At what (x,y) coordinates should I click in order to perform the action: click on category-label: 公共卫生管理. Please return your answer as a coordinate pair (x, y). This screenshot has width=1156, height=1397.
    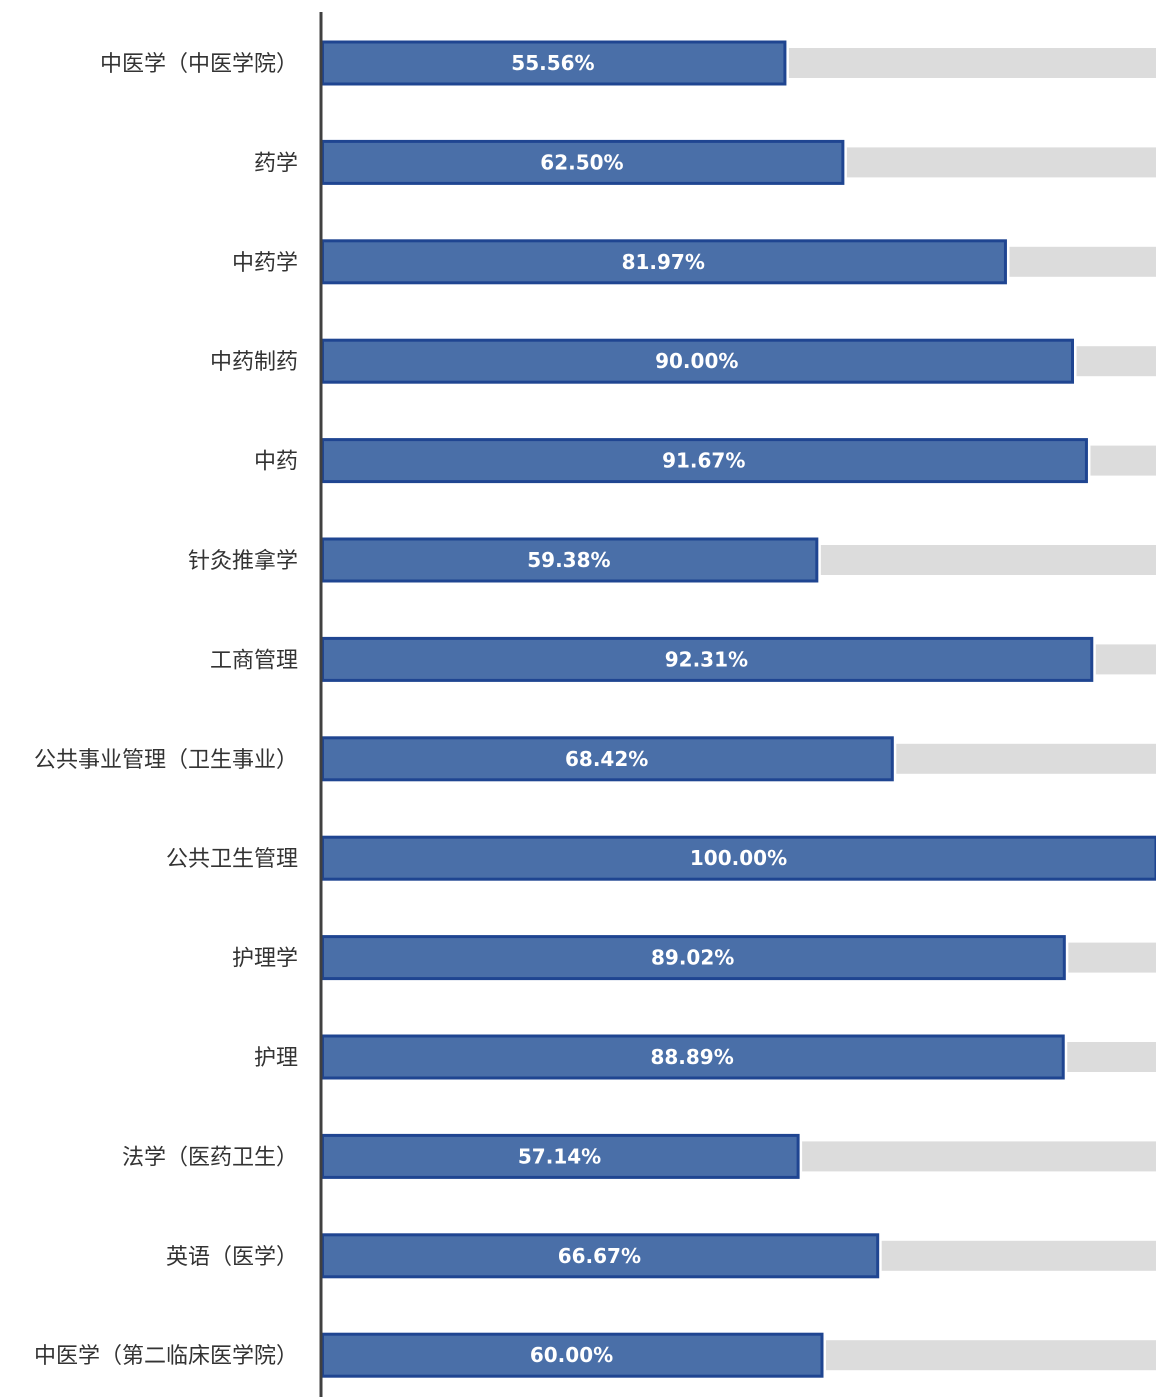
    Looking at the image, I should click on (232, 859).